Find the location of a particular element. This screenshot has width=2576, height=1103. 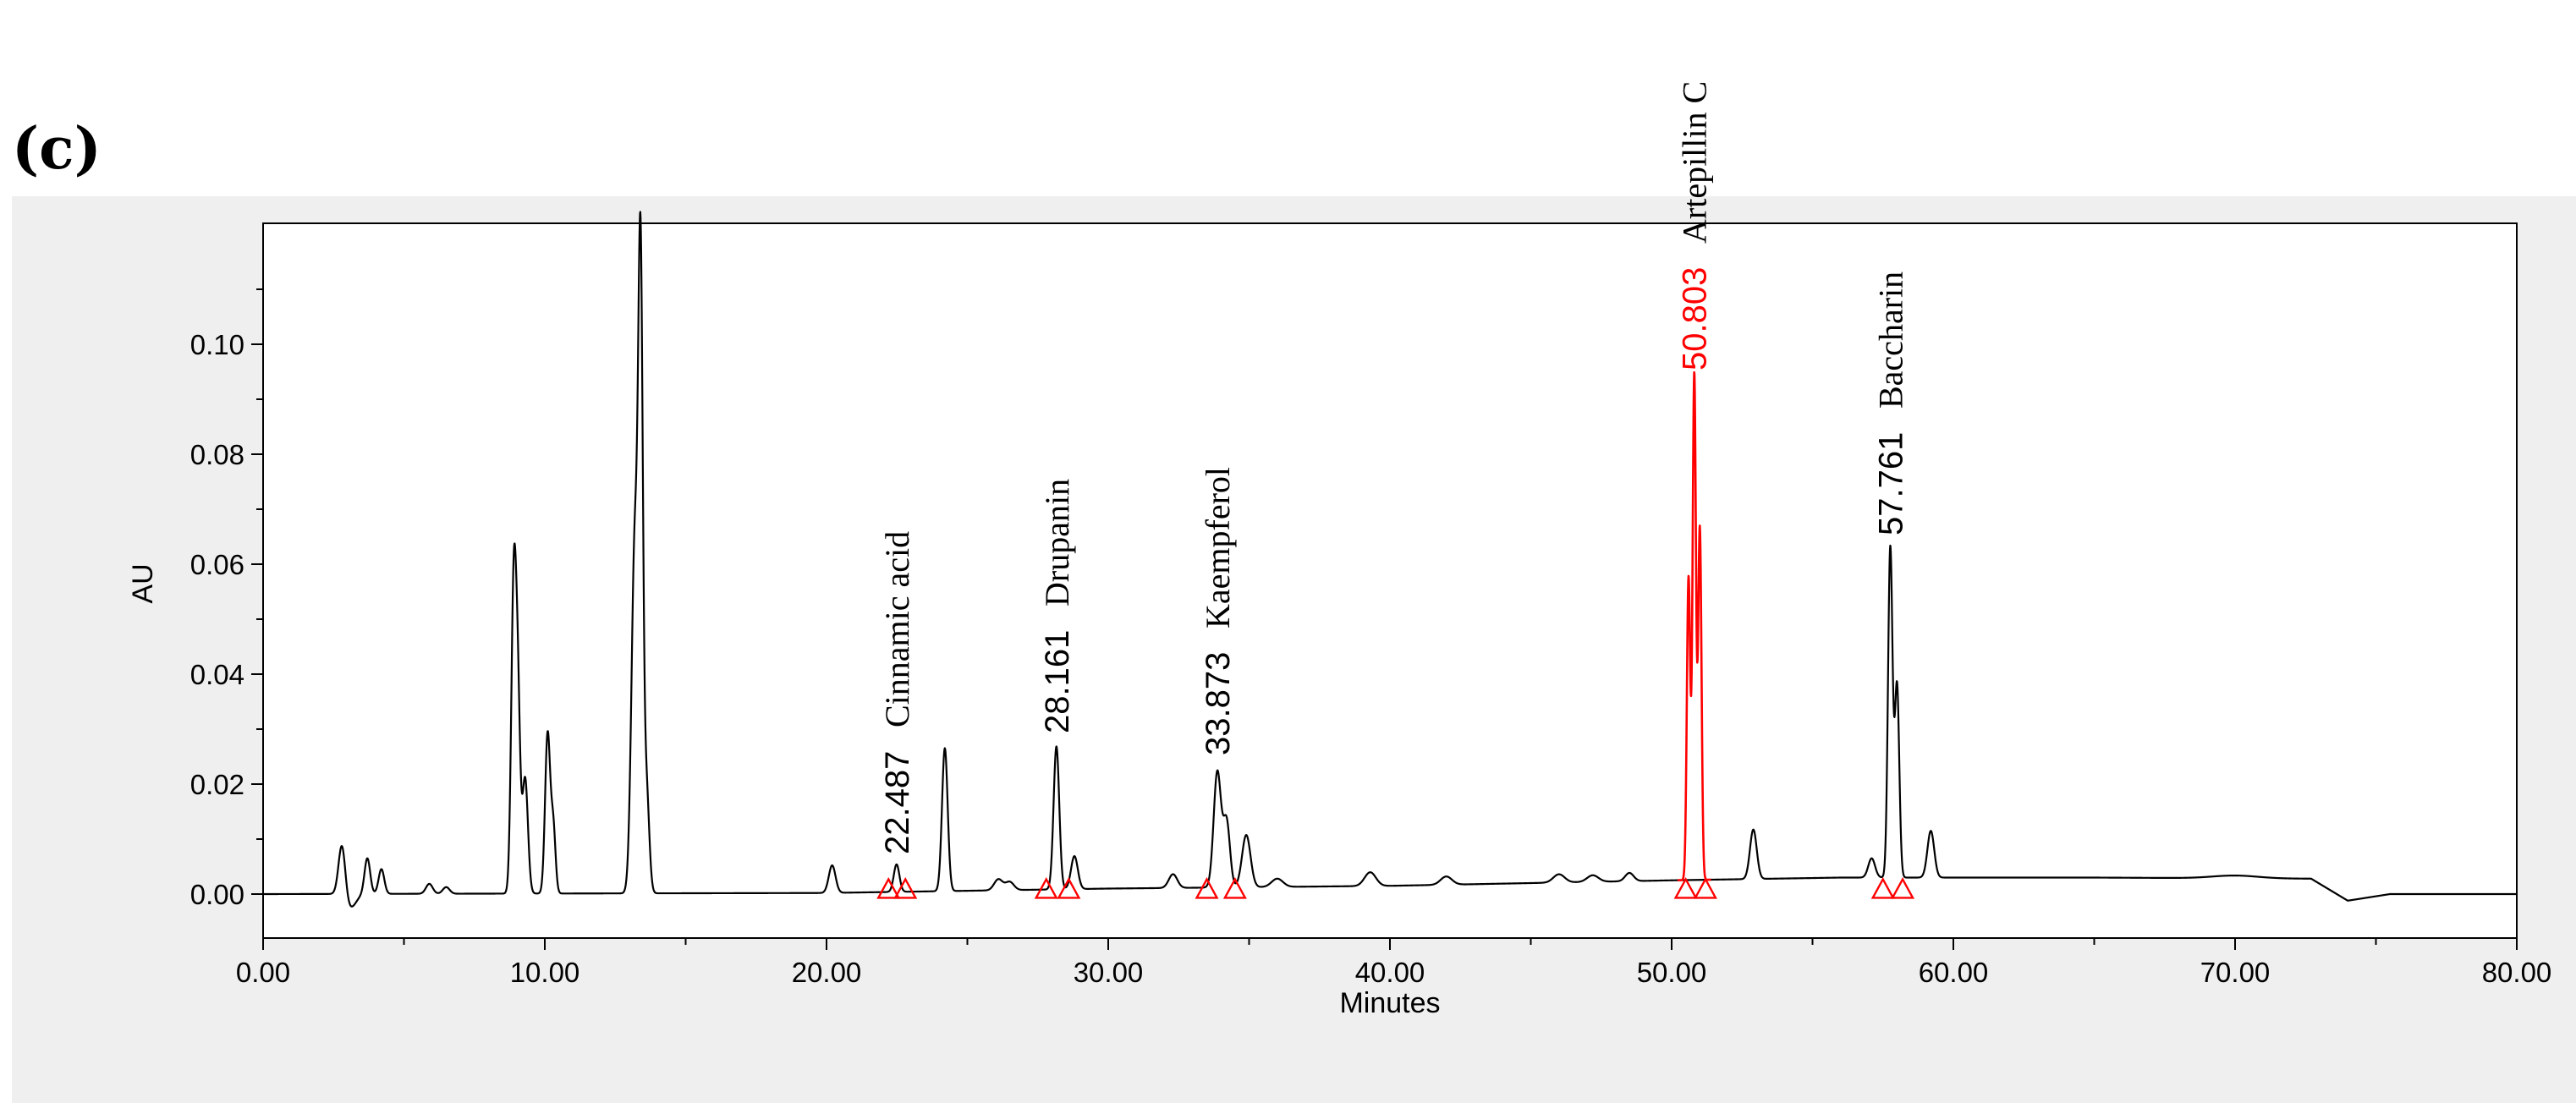

peak-annotation: 28.161 Drupanin is located at coordinates (1057, 689).